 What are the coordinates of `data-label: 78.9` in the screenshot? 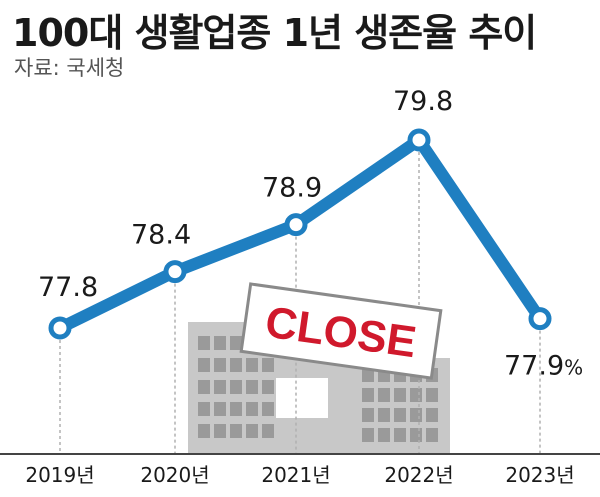 It's located at (292, 188).